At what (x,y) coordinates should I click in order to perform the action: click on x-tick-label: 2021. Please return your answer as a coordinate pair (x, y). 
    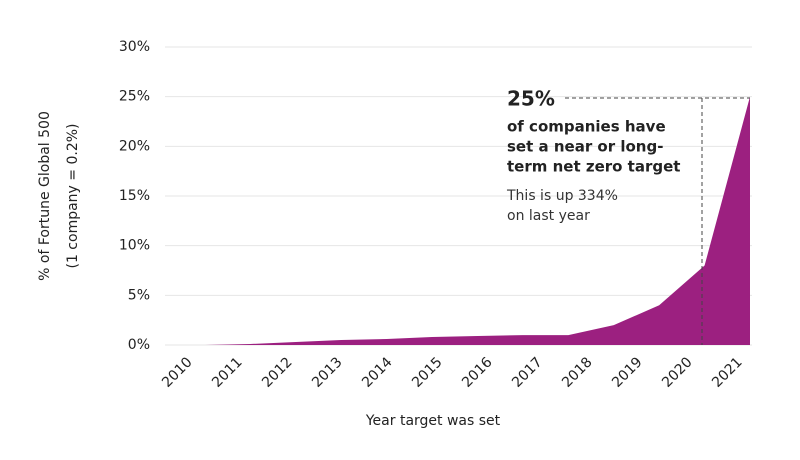
    Looking at the image, I should click on (727, 372).